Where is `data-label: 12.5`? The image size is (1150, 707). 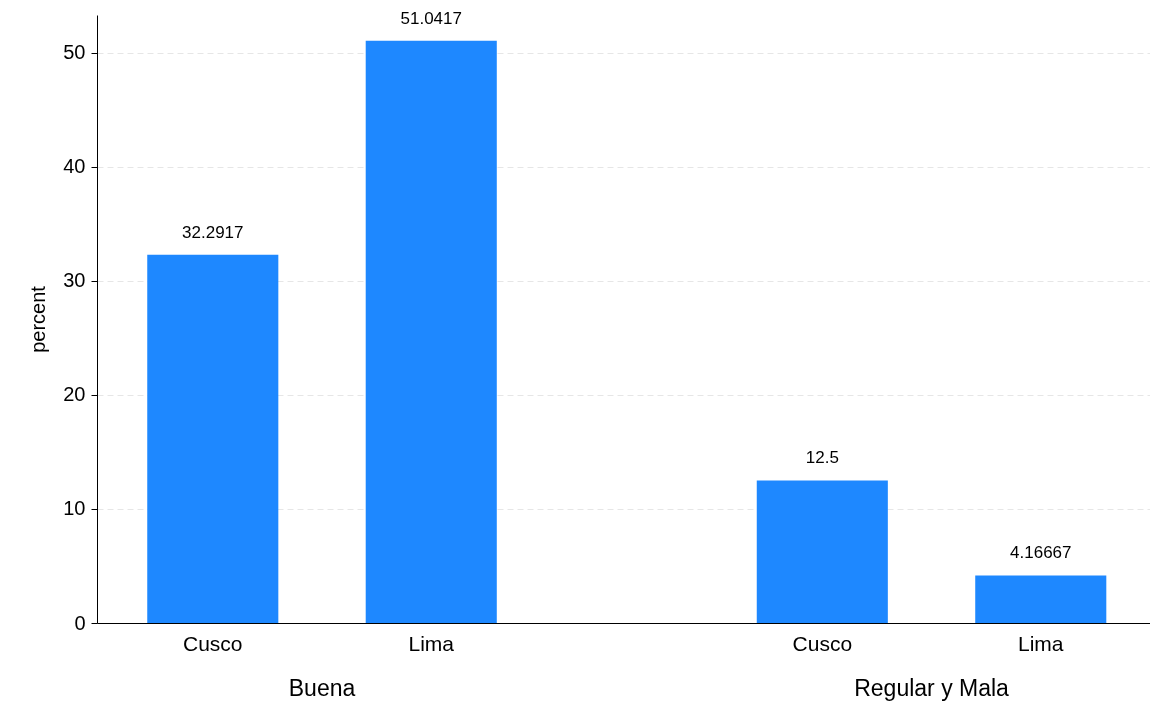
data-label: 12.5 is located at coordinates (822, 458).